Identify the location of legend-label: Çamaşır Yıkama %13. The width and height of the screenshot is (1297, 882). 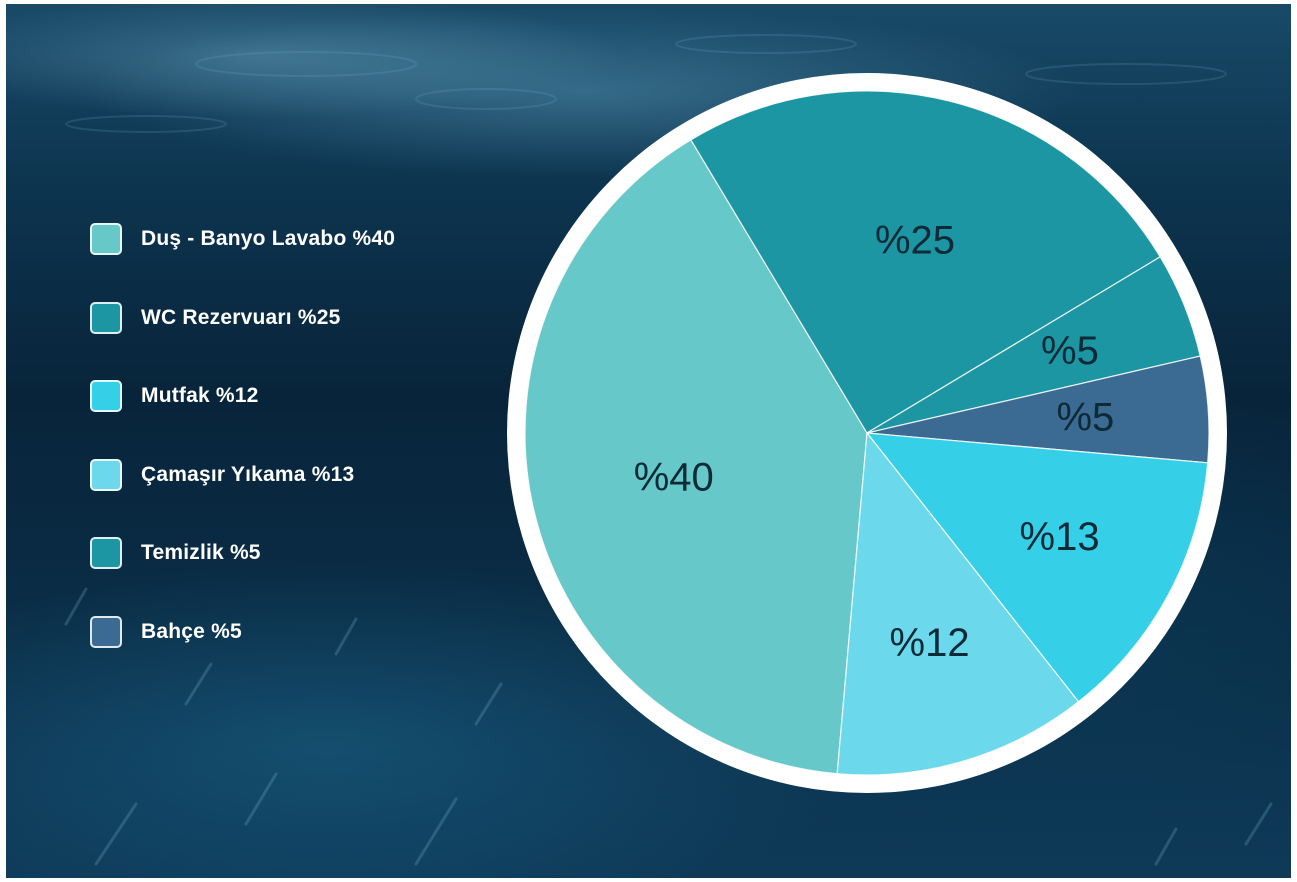
(248, 474).